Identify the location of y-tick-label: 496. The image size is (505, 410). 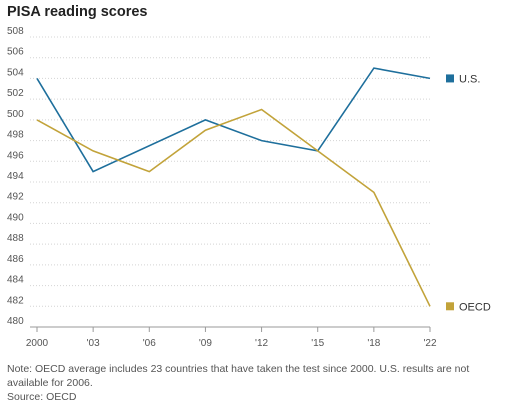
(15, 155).